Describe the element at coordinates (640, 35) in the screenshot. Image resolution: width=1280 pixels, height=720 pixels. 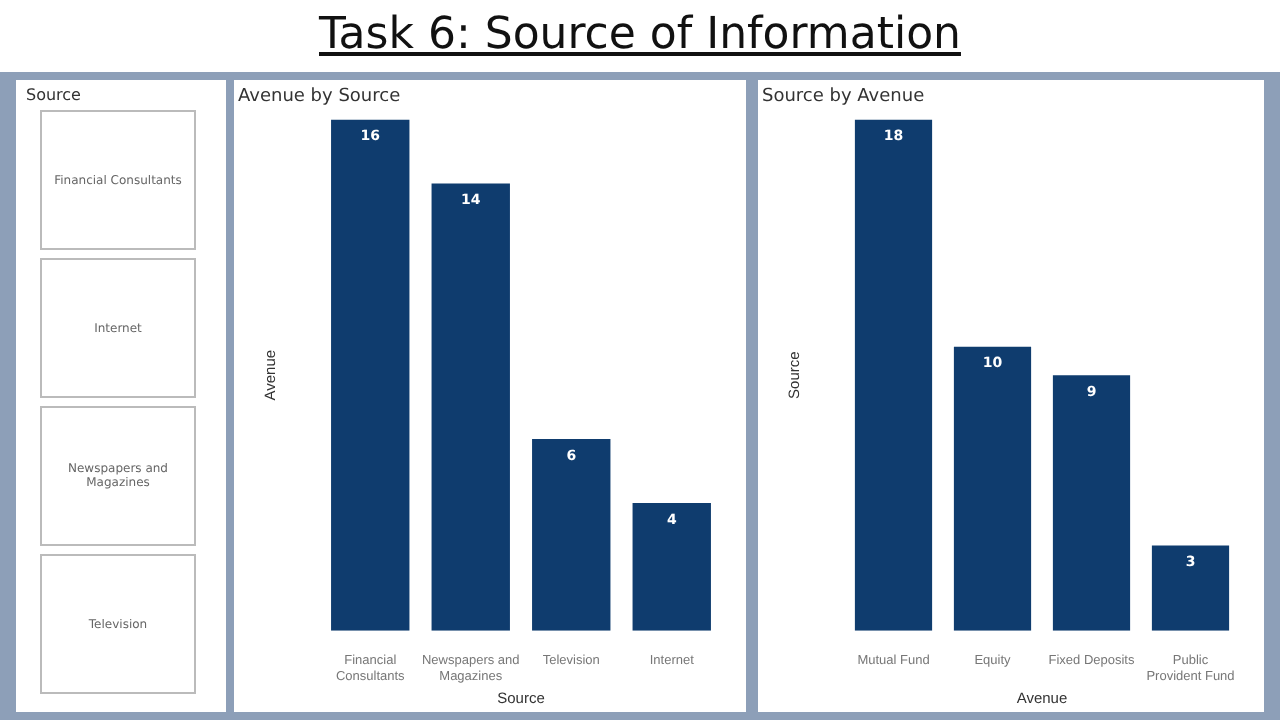
I see `text: Task 6: Source of Information` at that location.